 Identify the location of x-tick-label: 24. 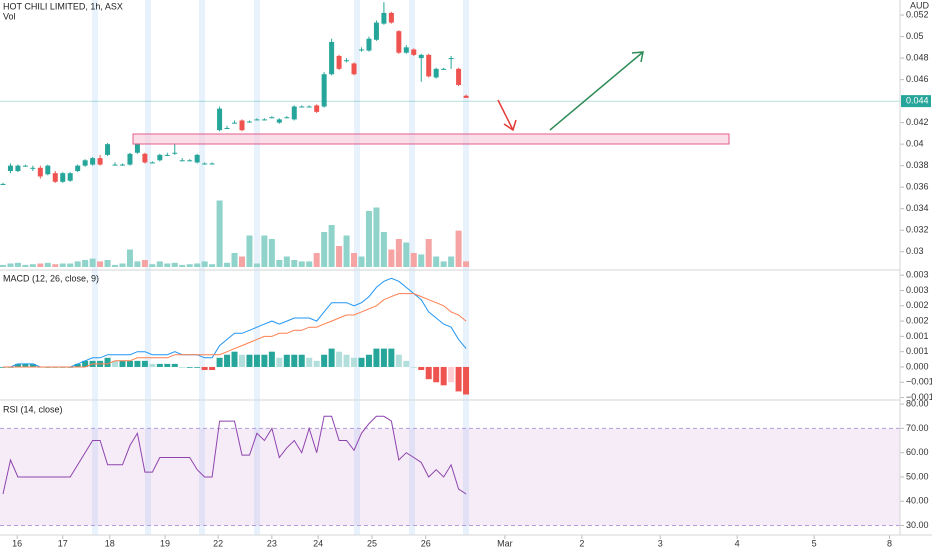
(318, 543).